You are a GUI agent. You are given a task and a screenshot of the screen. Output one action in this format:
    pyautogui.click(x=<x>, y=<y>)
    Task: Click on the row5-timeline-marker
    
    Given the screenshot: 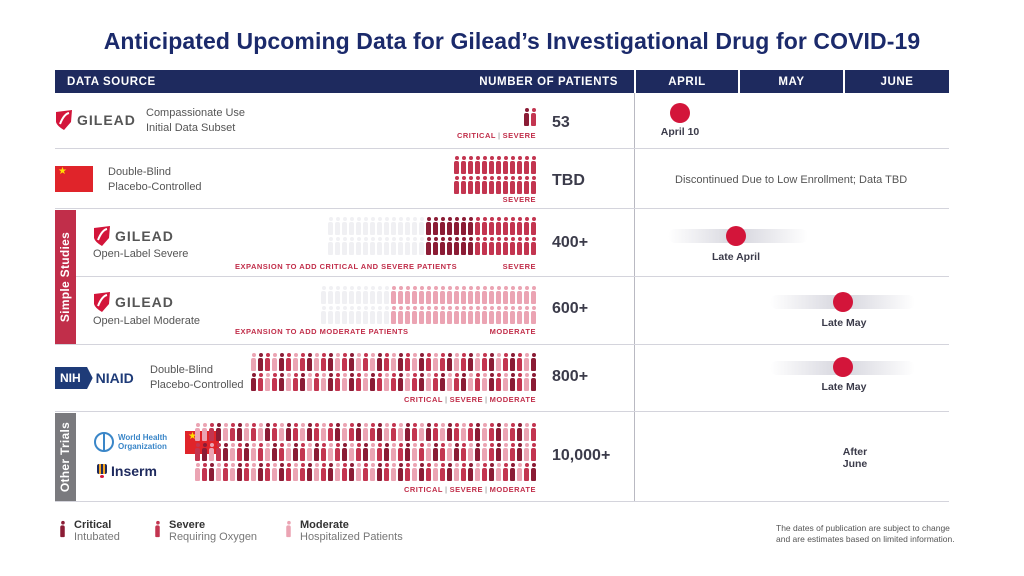 What is the action you would take?
    pyautogui.click(x=843, y=367)
    